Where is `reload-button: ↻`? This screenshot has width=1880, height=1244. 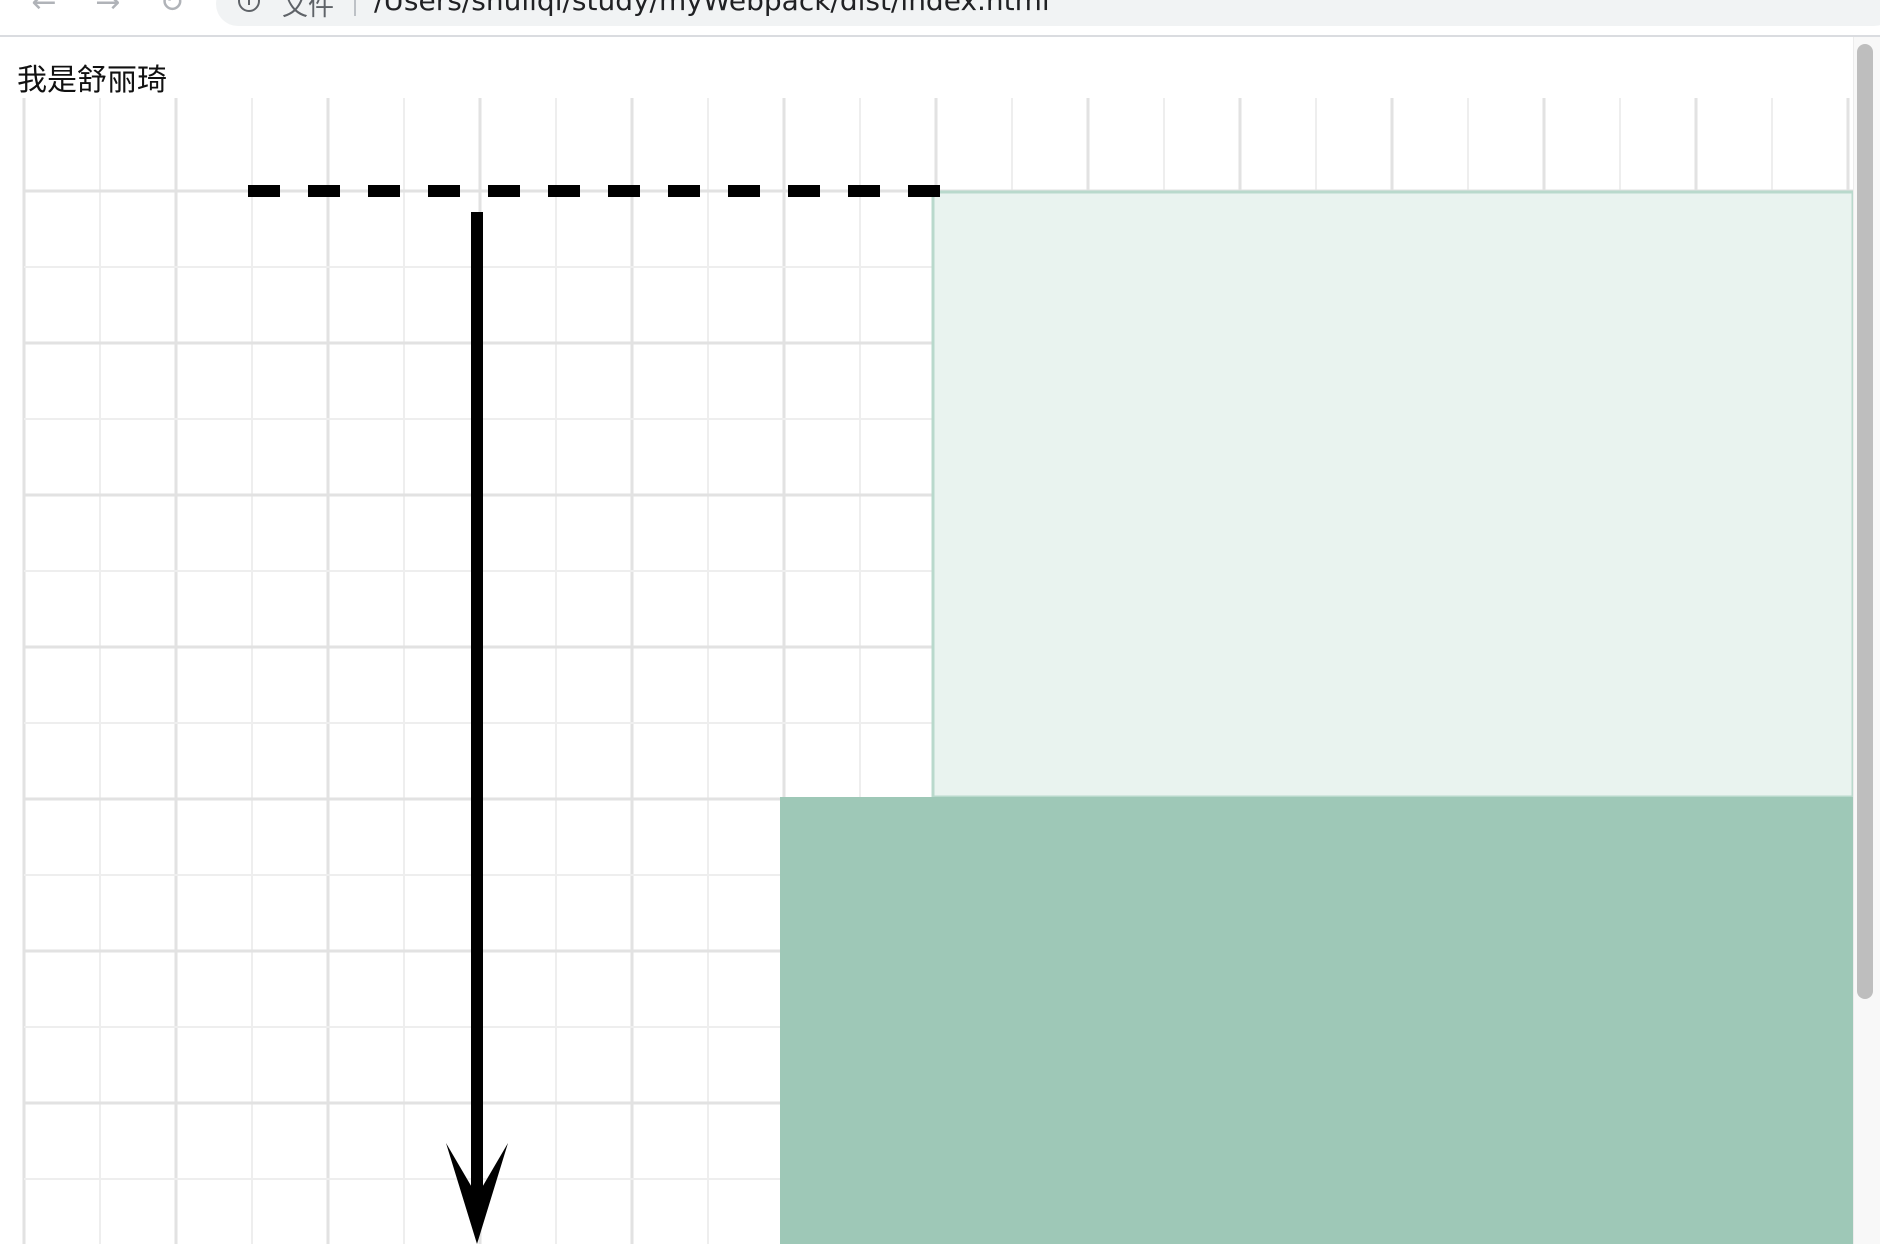 reload-button: ↻ is located at coordinates (172, 10).